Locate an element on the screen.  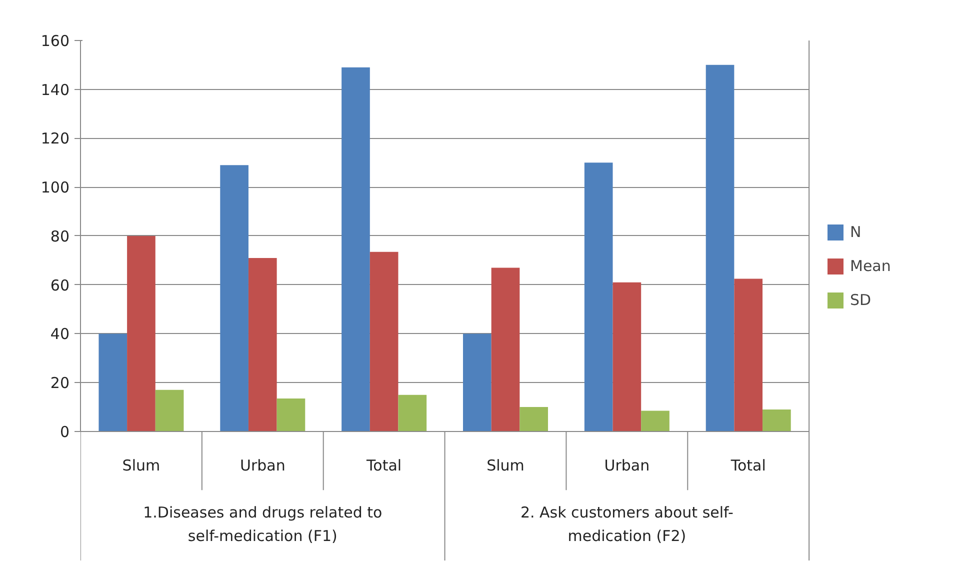
y-tick-label: 100 is located at coordinates (55, 187).